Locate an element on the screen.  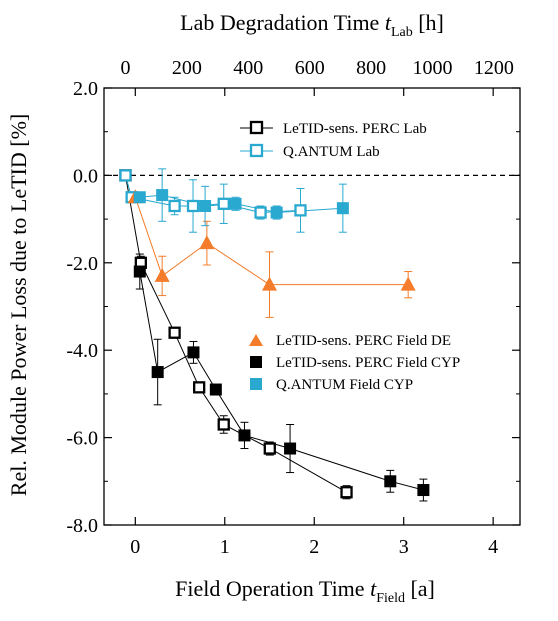
y-axis-title: Rel. Module Power Loss due to LeTID [%] is located at coordinates (18, 305).